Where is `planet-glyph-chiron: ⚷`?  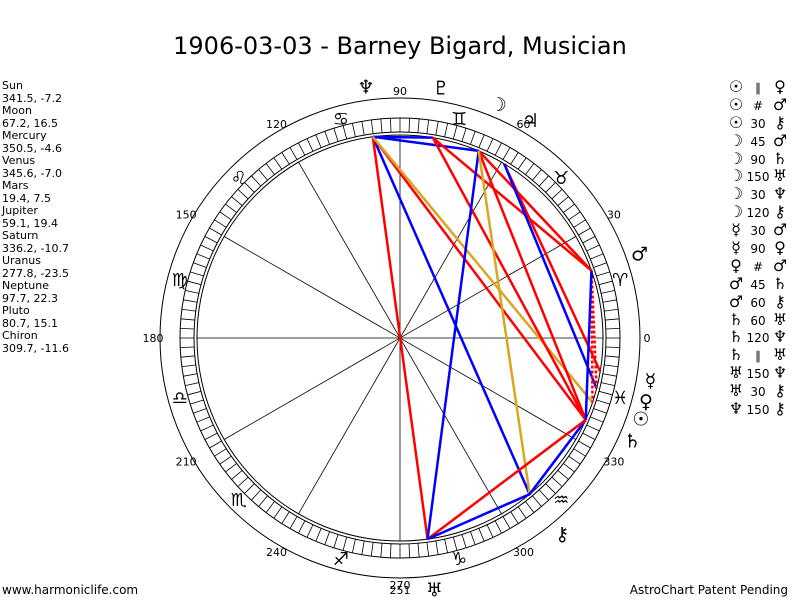
planet-glyph-chiron: ⚷ is located at coordinates (562, 534).